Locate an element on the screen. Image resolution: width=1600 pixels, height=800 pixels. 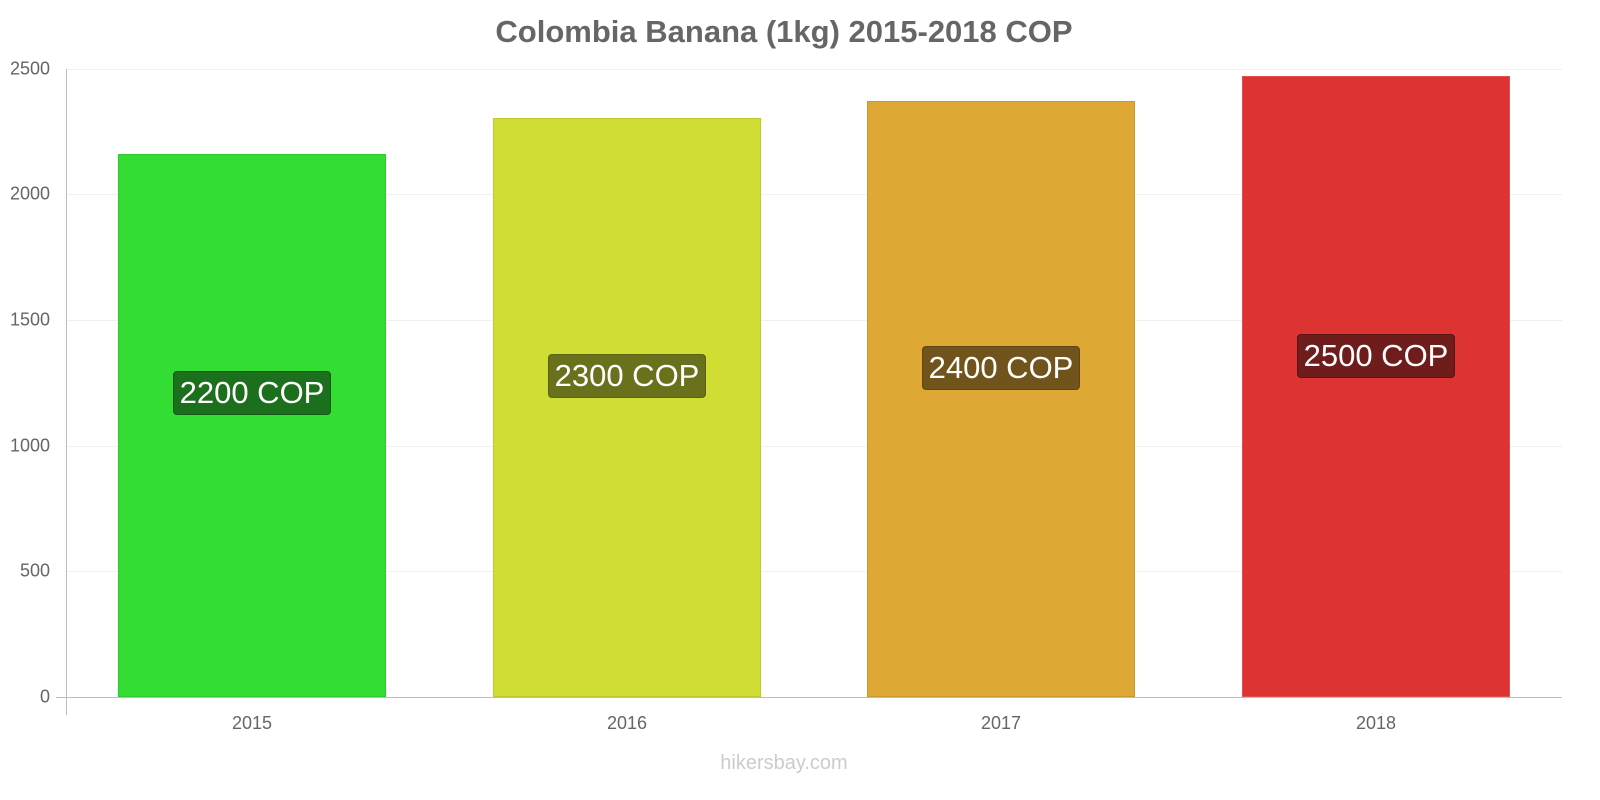
y-tick-label-2000: 2000 is located at coordinates (29, 193).